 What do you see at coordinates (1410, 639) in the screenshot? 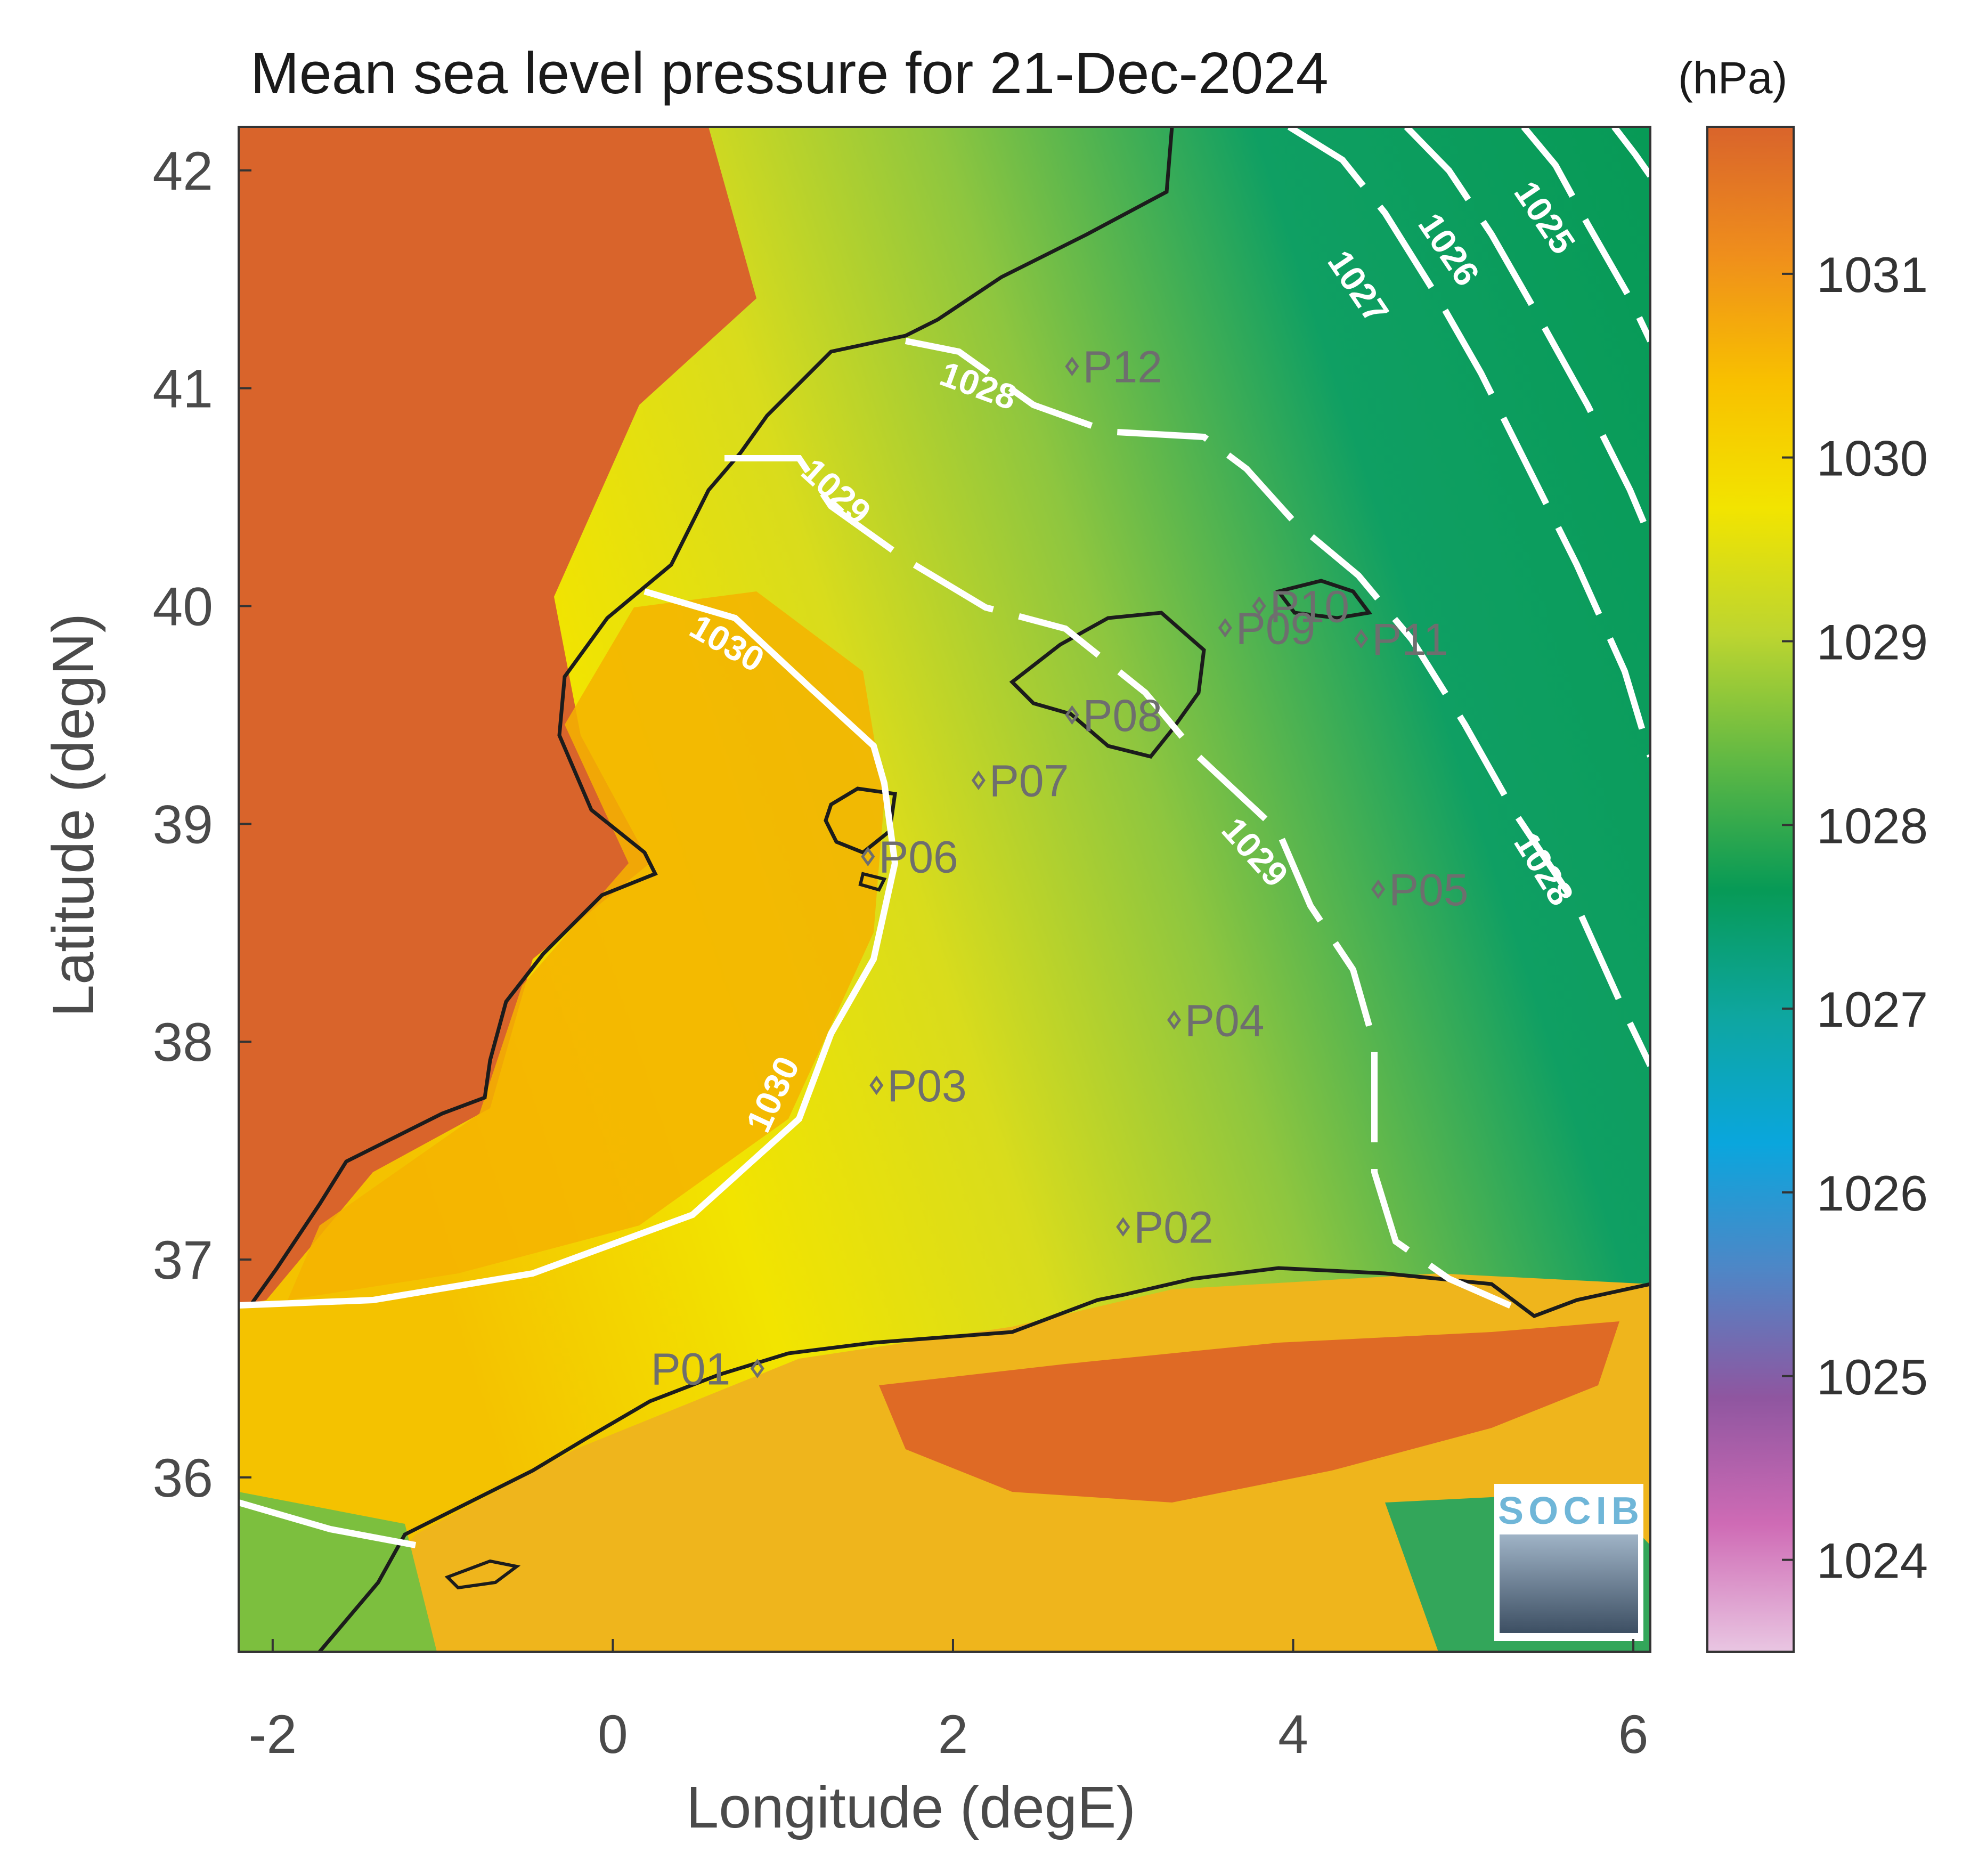
I see `point-label-p11: P11` at bounding box center [1410, 639].